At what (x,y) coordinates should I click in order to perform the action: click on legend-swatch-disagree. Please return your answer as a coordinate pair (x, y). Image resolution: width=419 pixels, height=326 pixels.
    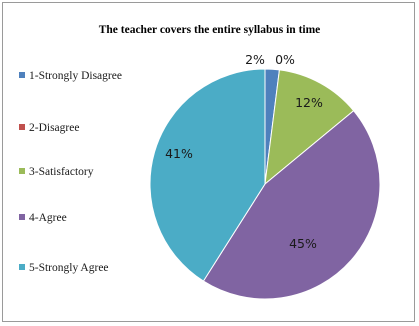
    Looking at the image, I should click on (22, 127).